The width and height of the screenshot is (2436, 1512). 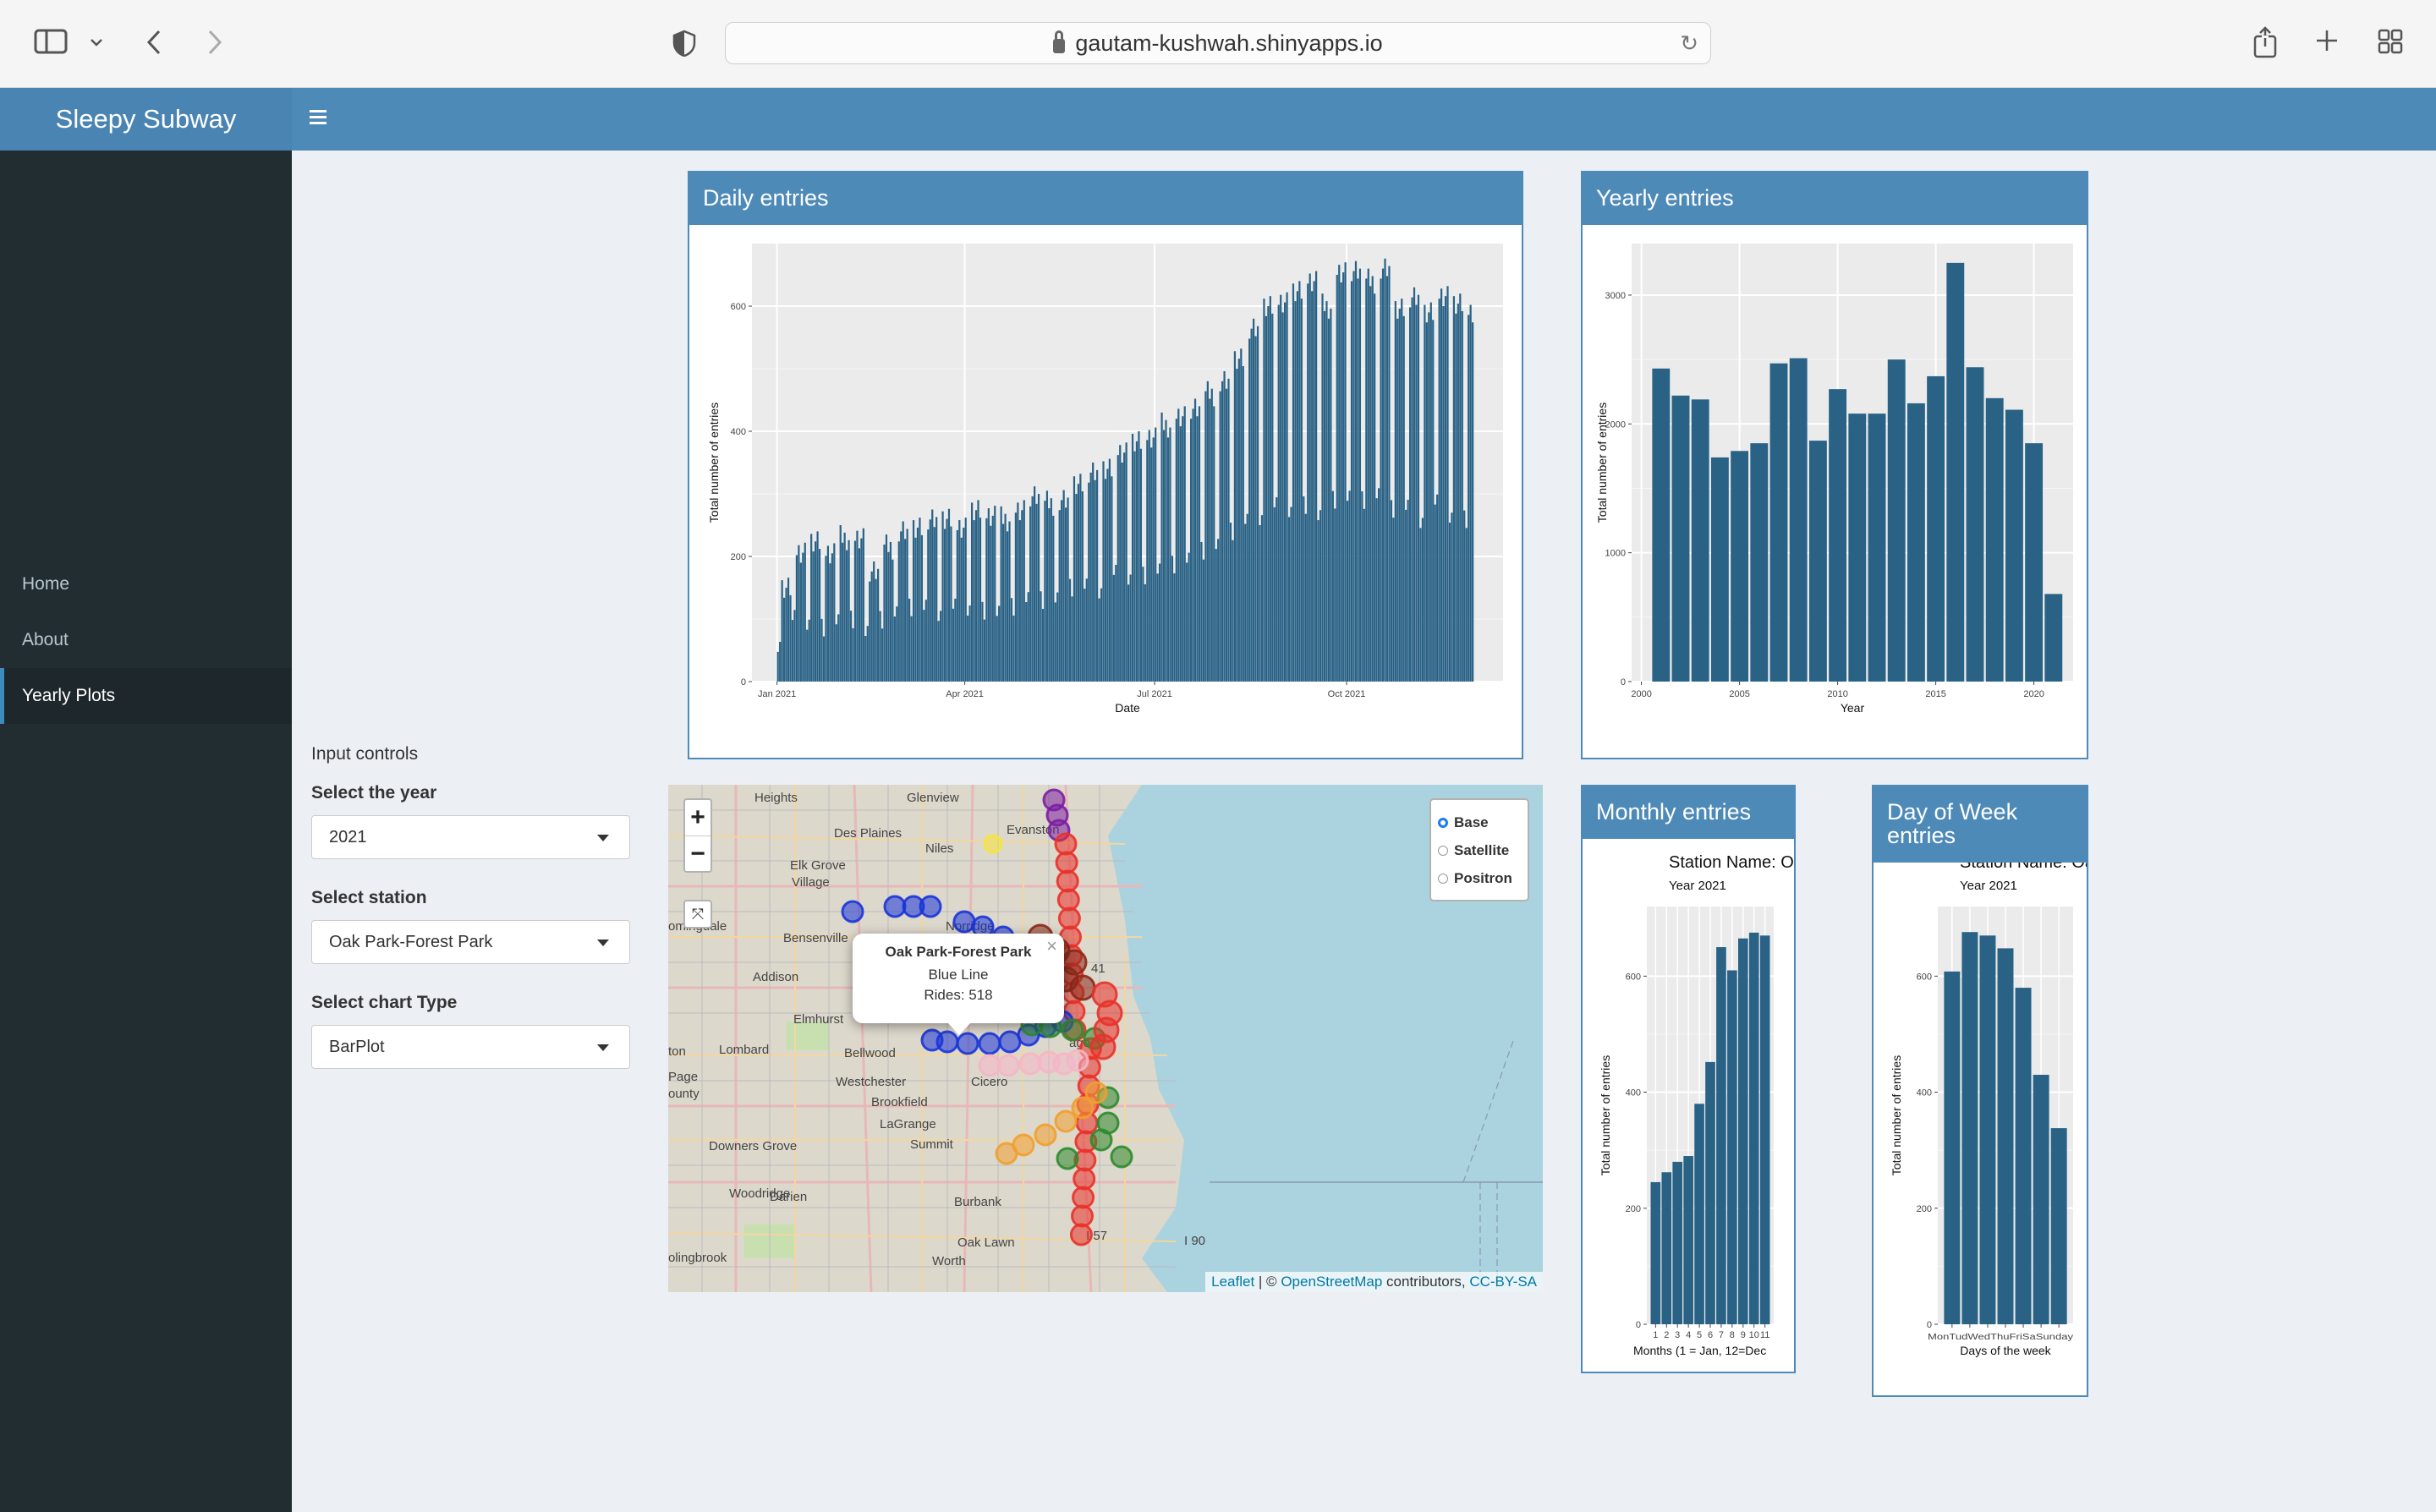 I want to click on radio-selected-icon, so click(x=1443, y=822).